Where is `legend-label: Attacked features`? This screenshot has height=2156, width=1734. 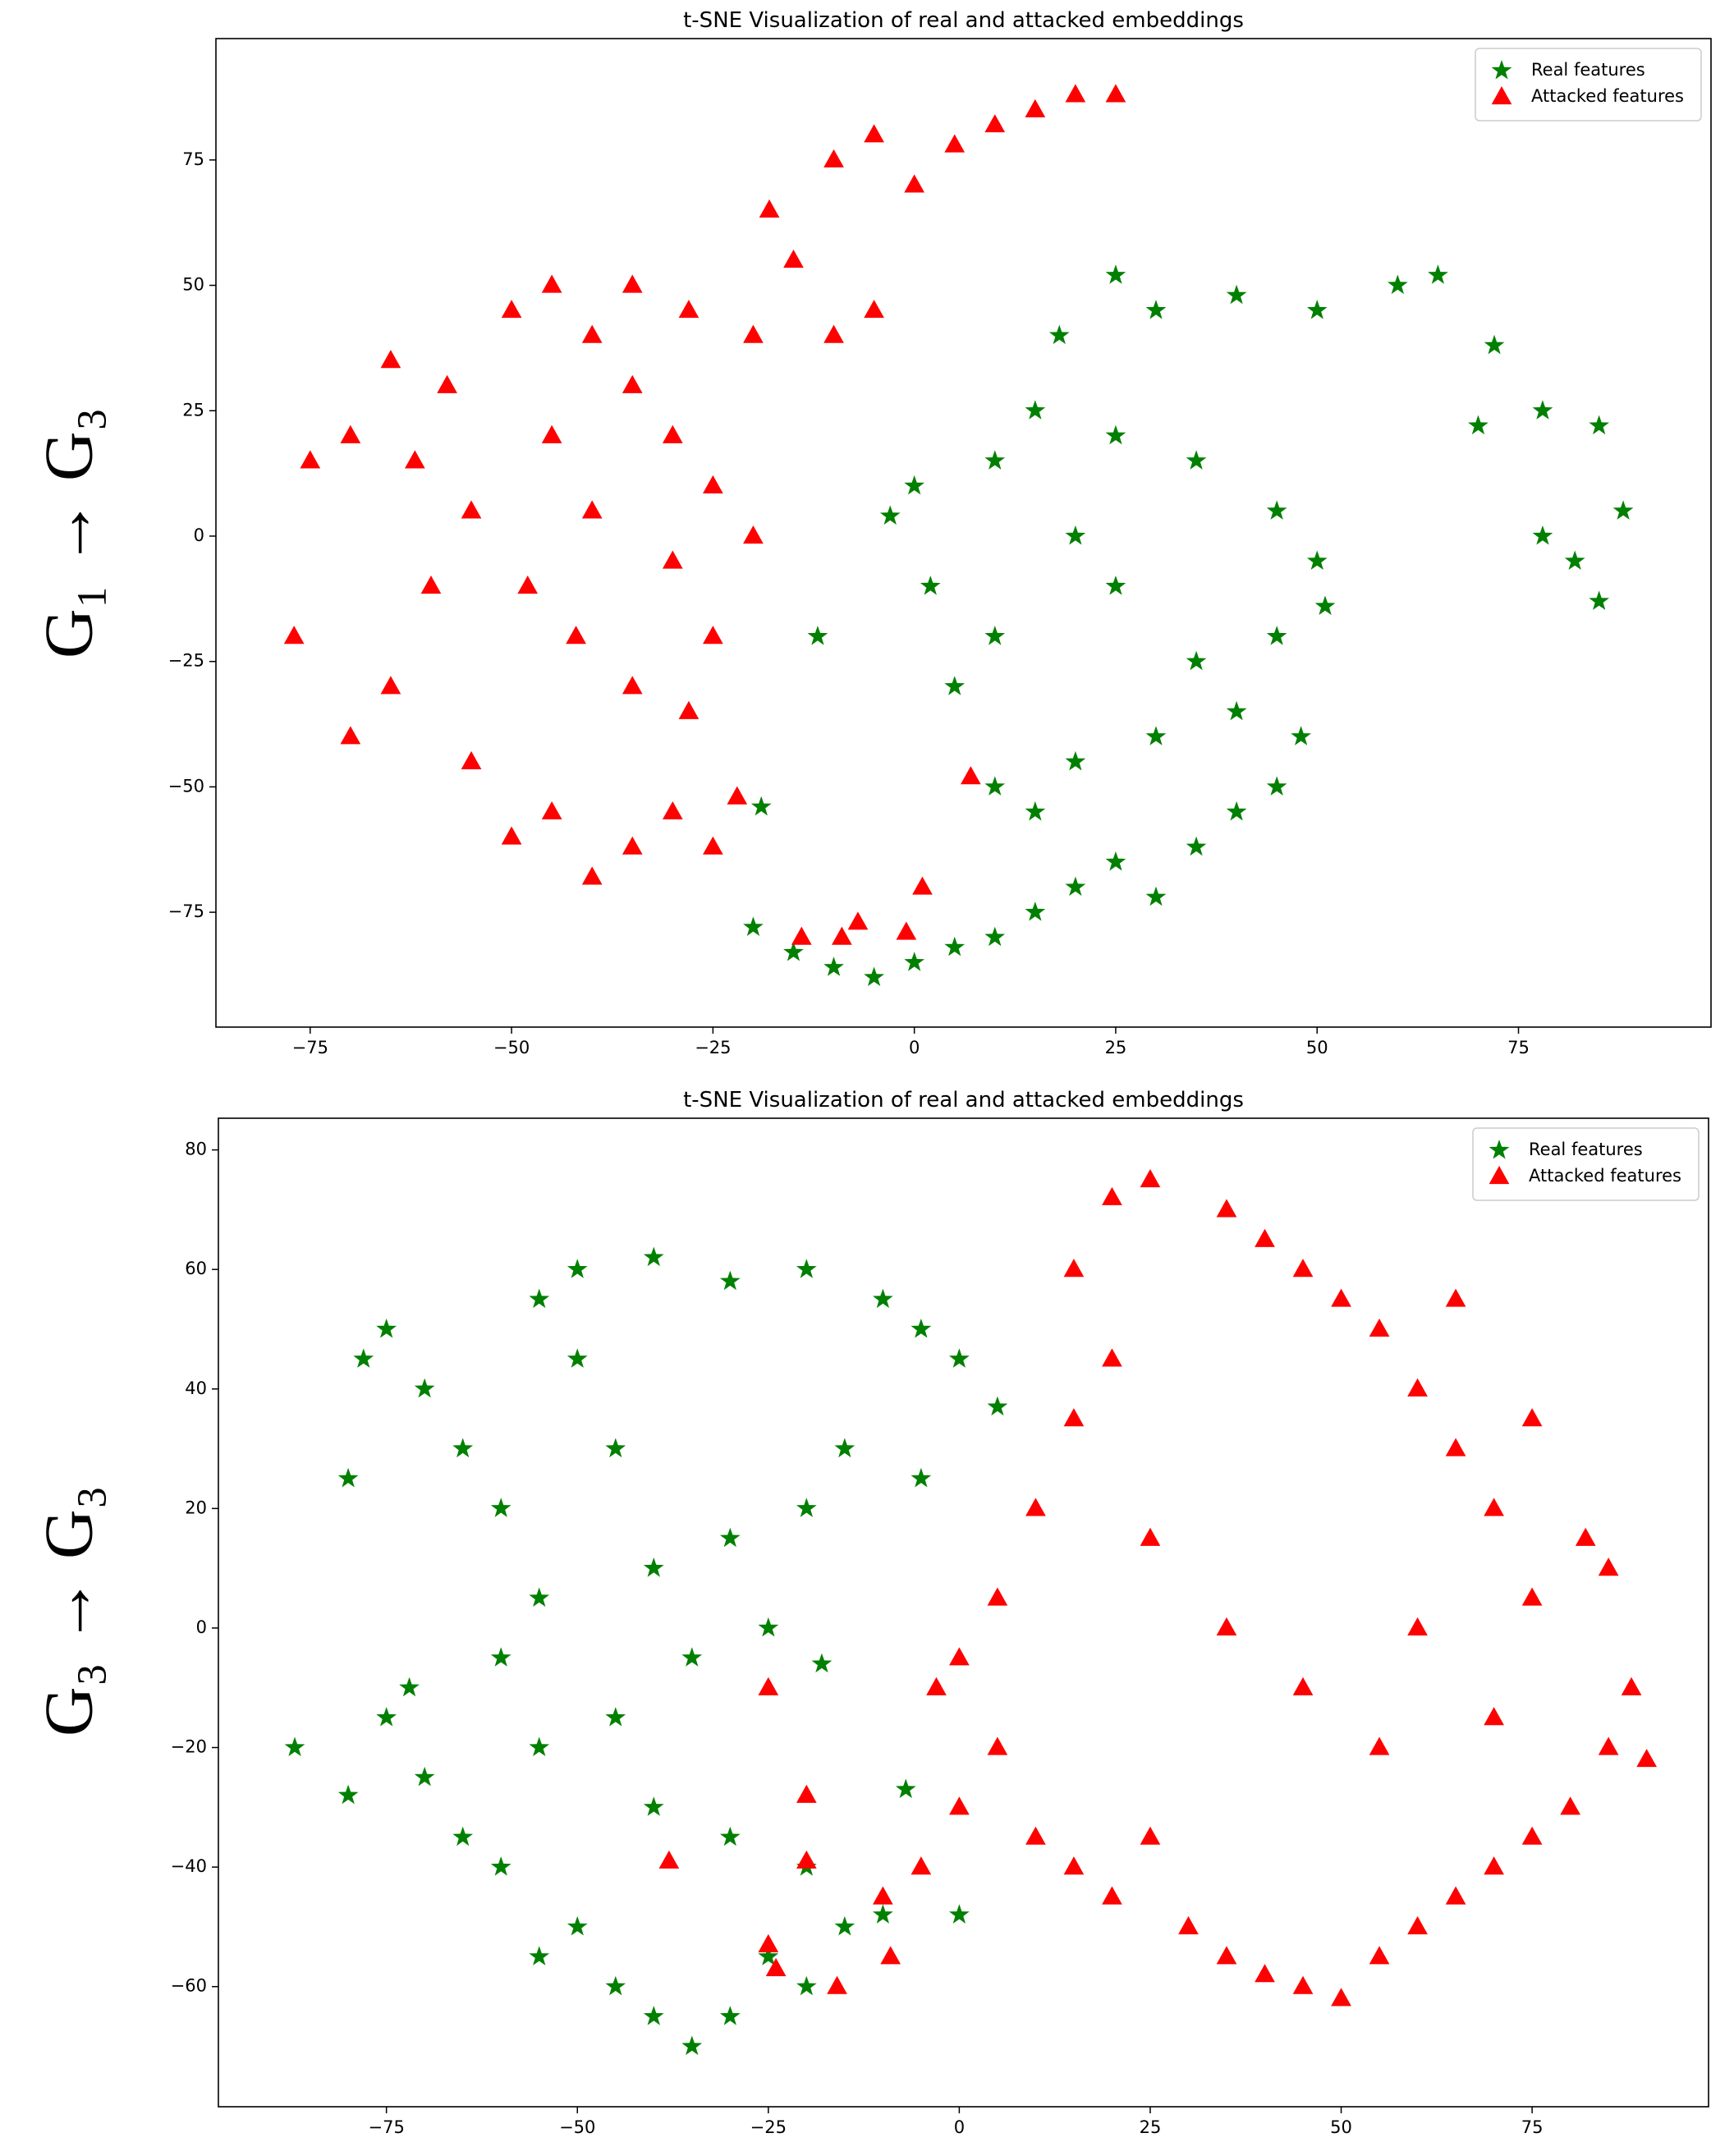
legend-label: Attacked features is located at coordinates (1608, 96).